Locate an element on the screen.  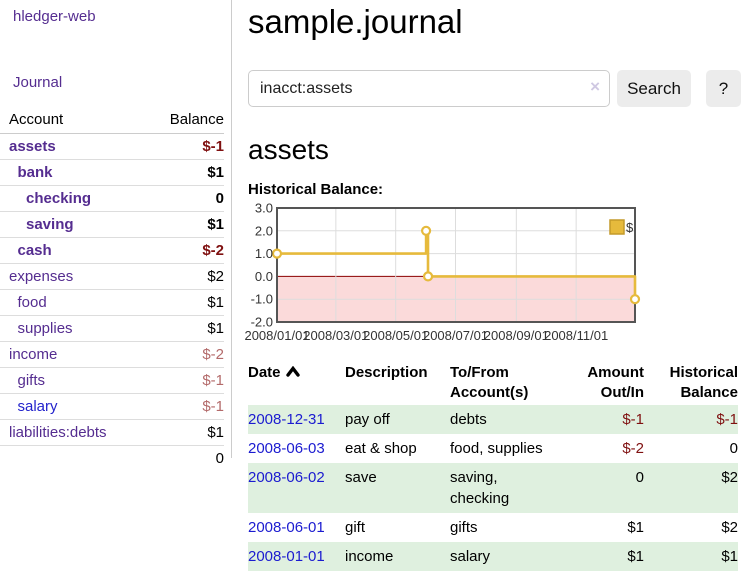
sidebar-account-link: salary is located at coordinates (37, 406).